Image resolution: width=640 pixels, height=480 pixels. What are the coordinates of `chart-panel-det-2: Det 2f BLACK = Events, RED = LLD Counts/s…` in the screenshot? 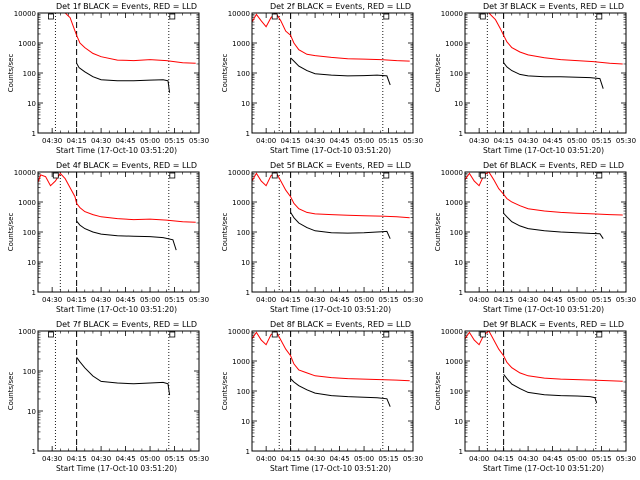 It's located at (322, 78).